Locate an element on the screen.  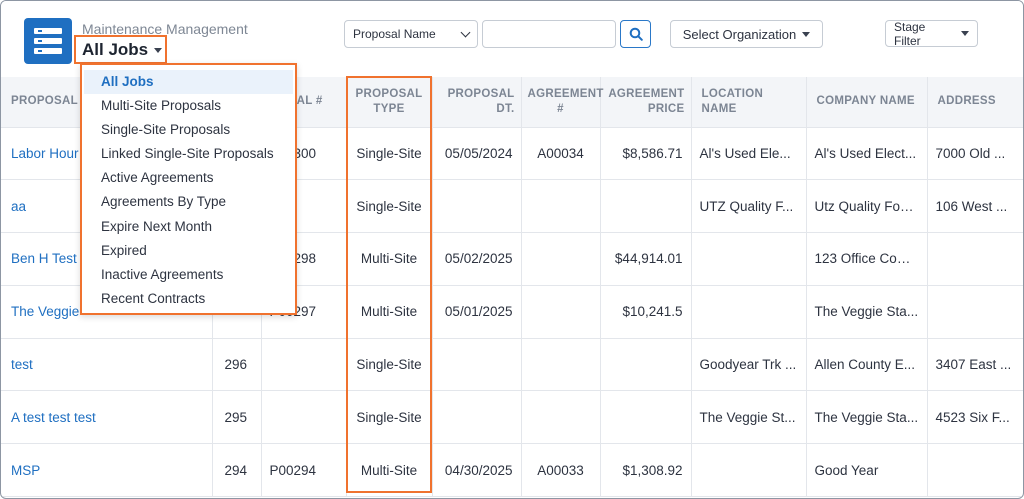
app-logo-icon is located at coordinates (48, 41).